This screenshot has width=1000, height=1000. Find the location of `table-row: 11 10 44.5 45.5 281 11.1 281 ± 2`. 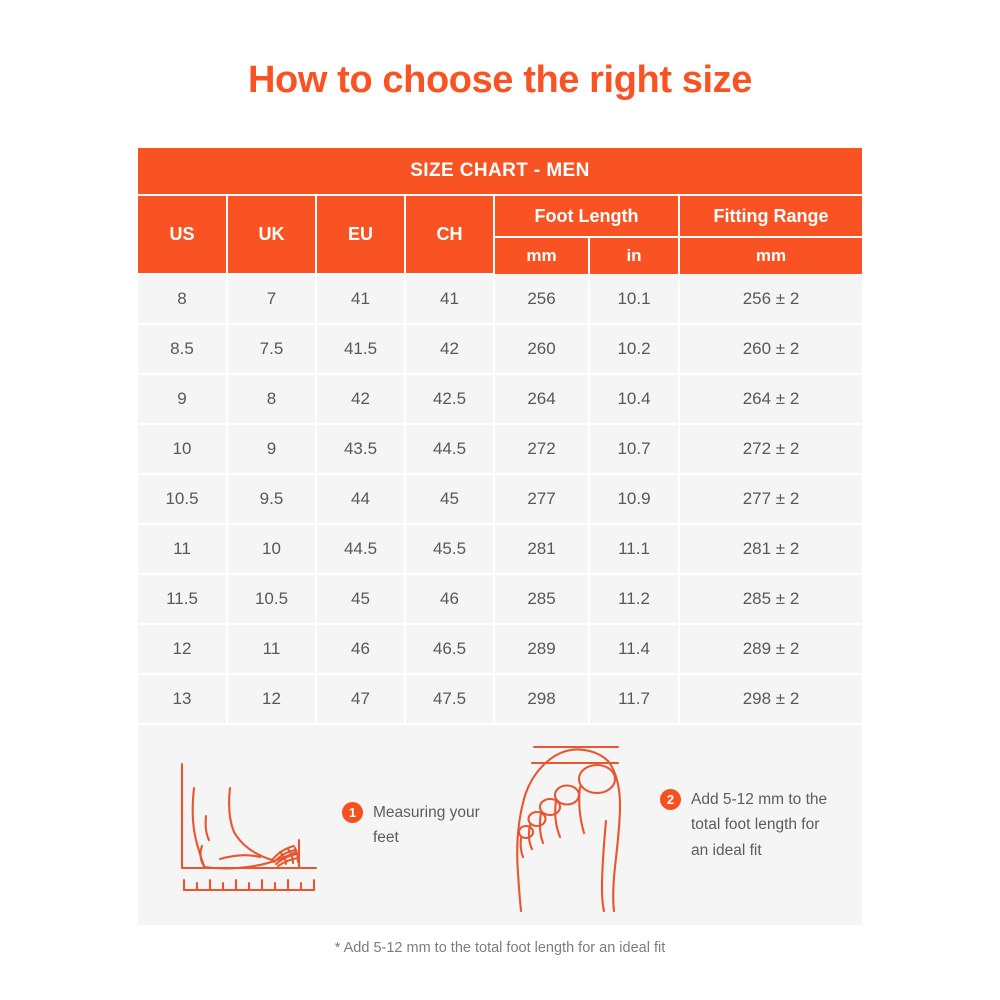

table-row: 11 10 44.5 45.5 281 11.1 281 ± 2 is located at coordinates (500, 549).